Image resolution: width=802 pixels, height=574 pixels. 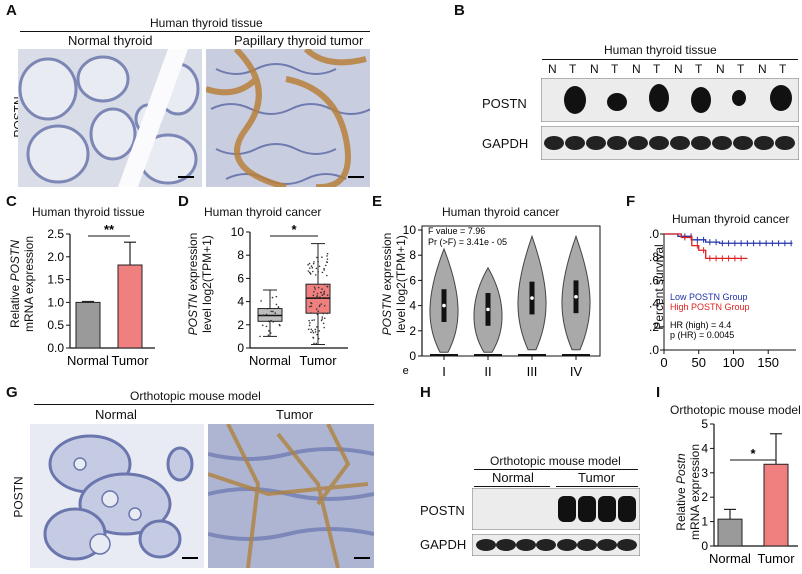 I want to click on panel-c-bar-chart: 0.0 0.5 1.0 1.5 2.0 2.5 Normal Tumor **, so click(x=101, y=295).